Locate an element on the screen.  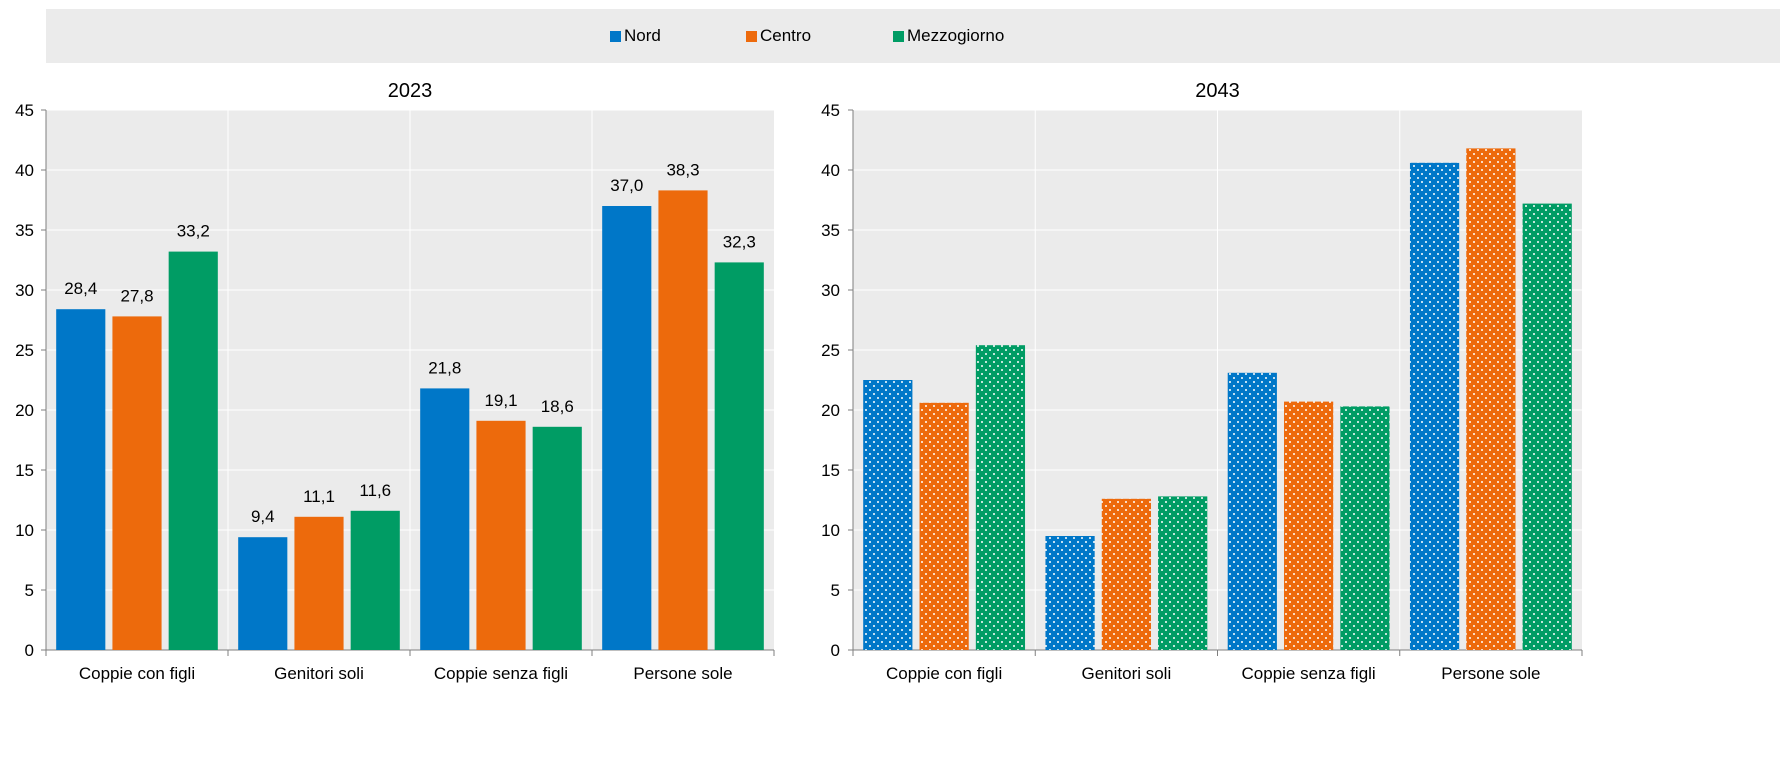
legend-item-mezzogiorno: Mezzogiorno is located at coordinates (948, 36).